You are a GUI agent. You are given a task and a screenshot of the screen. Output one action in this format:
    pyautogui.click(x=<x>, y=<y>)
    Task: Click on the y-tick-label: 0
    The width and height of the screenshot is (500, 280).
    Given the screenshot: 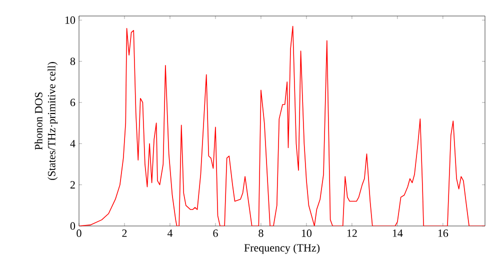 What is the action you would take?
    pyautogui.click(x=73, y=226)
    